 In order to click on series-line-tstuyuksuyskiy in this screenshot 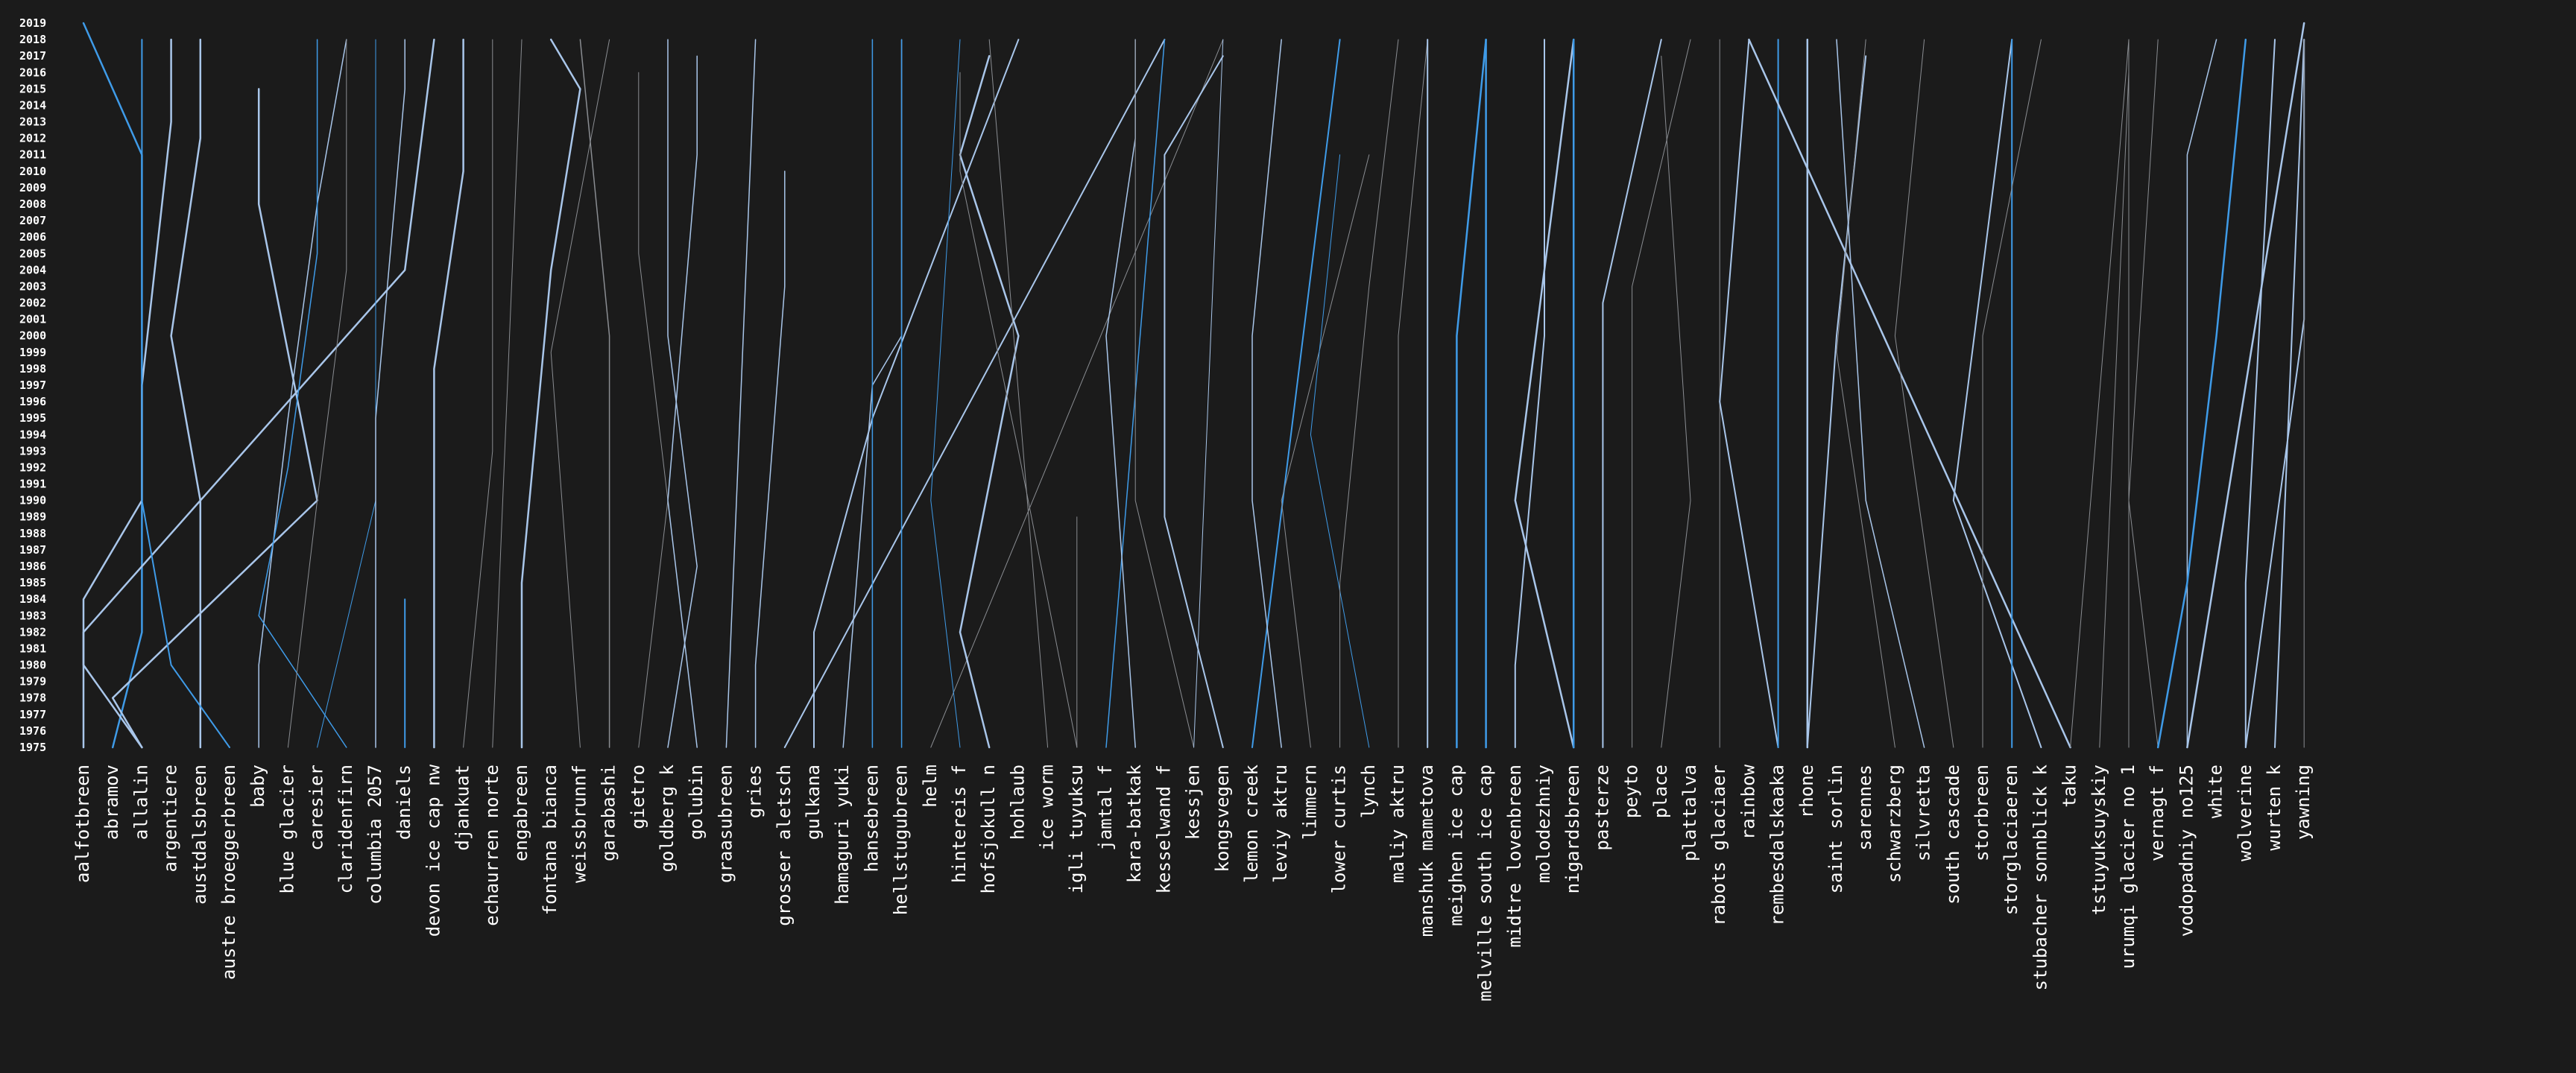, I will do `click(2201, 393)`.